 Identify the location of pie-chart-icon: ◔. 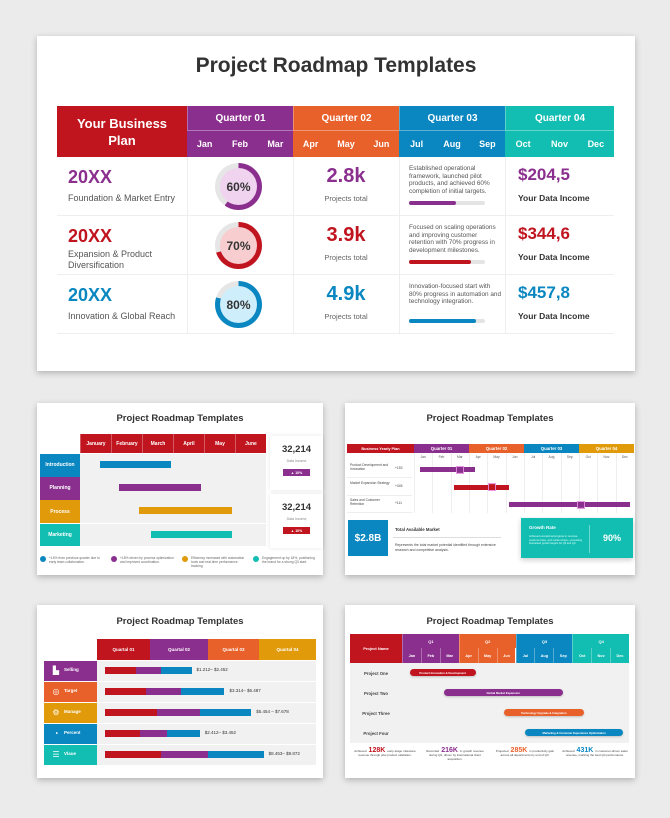
(56, 733).